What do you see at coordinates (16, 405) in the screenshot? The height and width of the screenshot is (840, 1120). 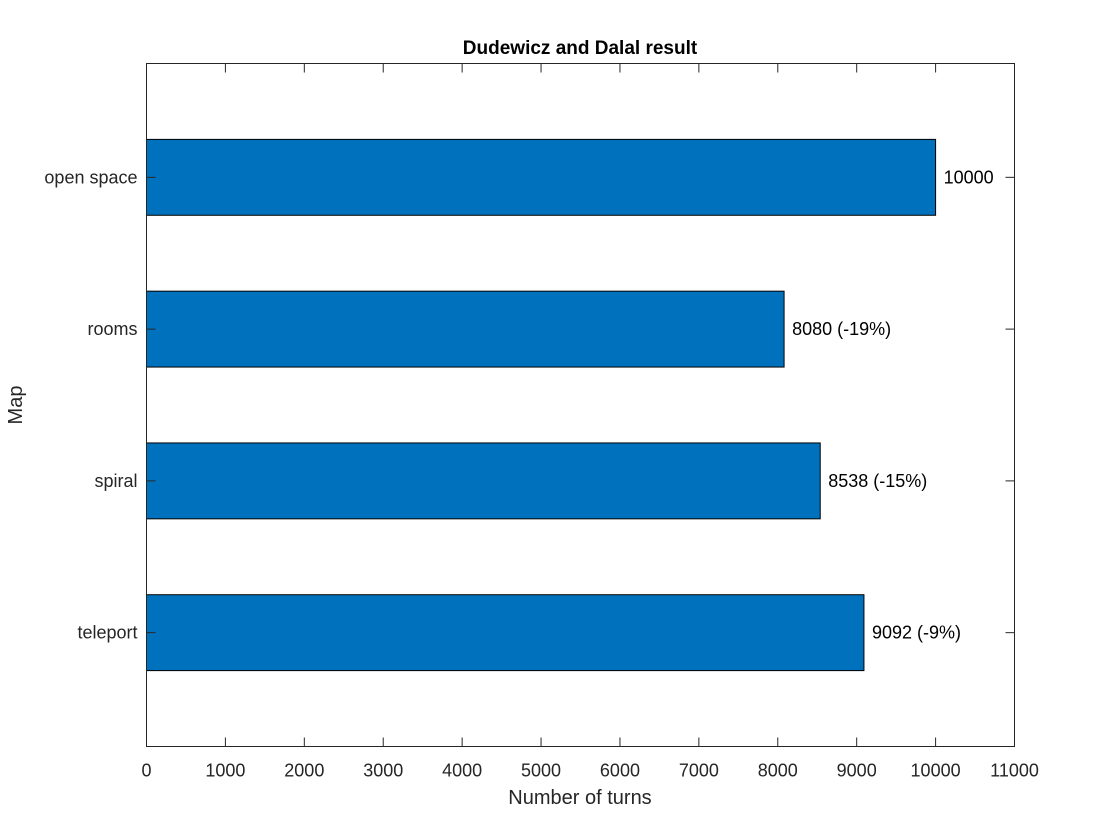 I see `y-axis-label: Map` at bounding box center [16, 405].